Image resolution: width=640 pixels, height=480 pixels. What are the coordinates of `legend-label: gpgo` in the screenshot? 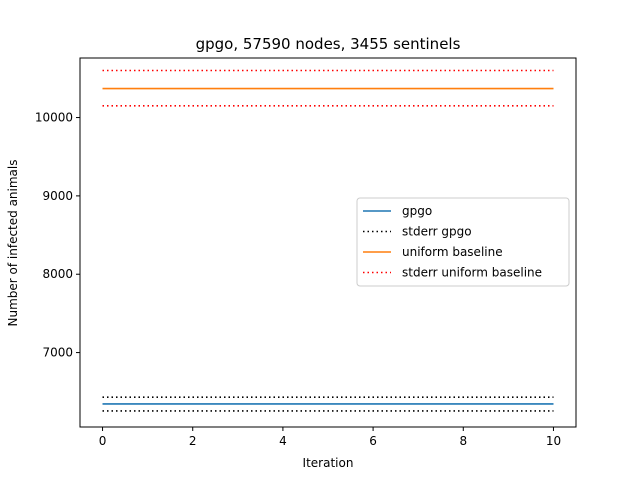 It's located at (417, 211).